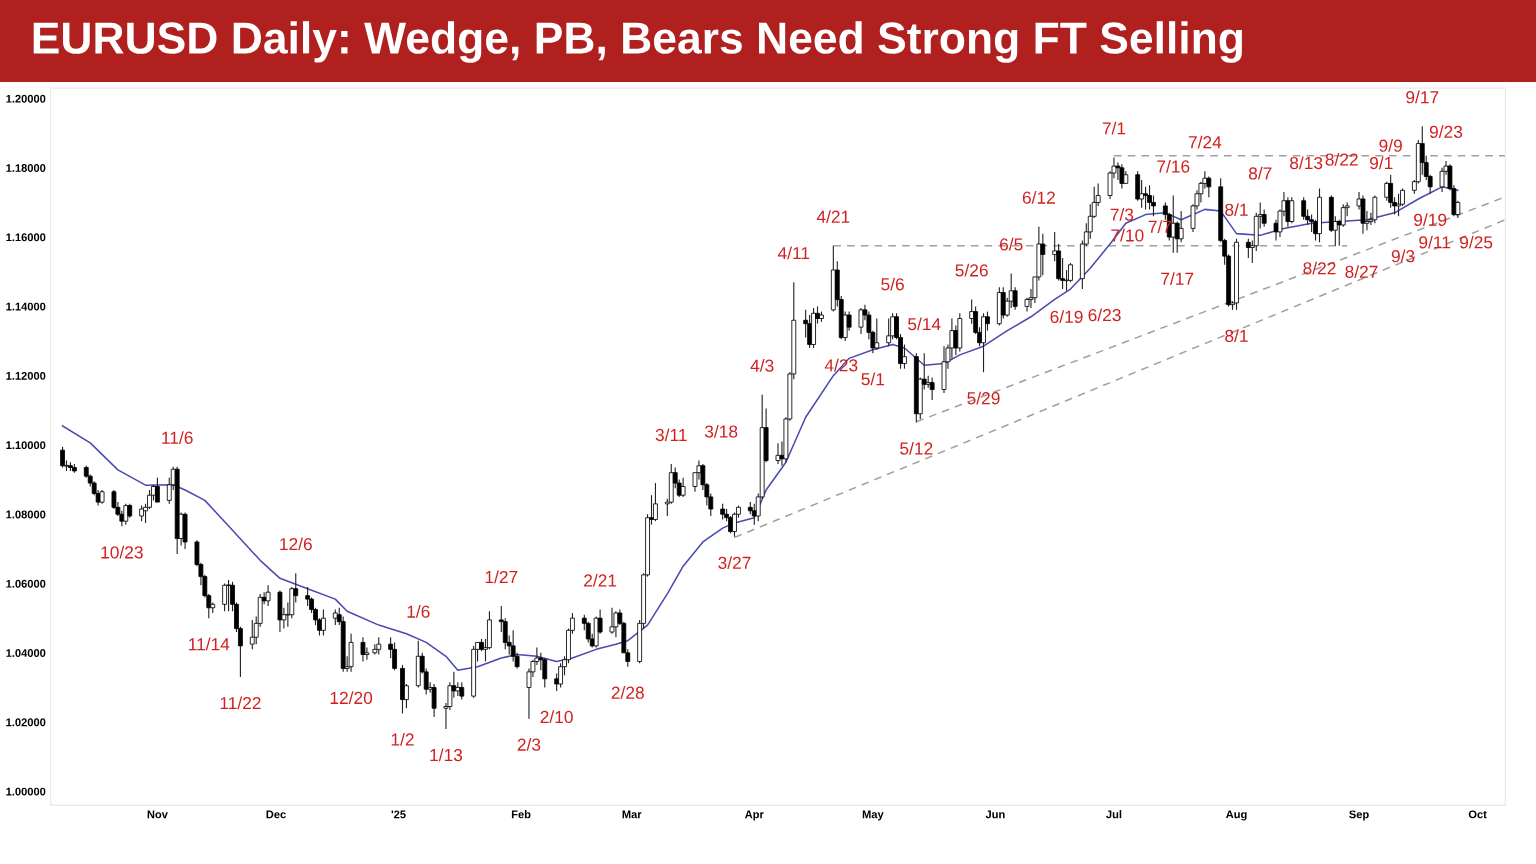 The height and width of the screenshot is (864, 1536). I want to click on x-tick-label: Mar, so click(632, 814).